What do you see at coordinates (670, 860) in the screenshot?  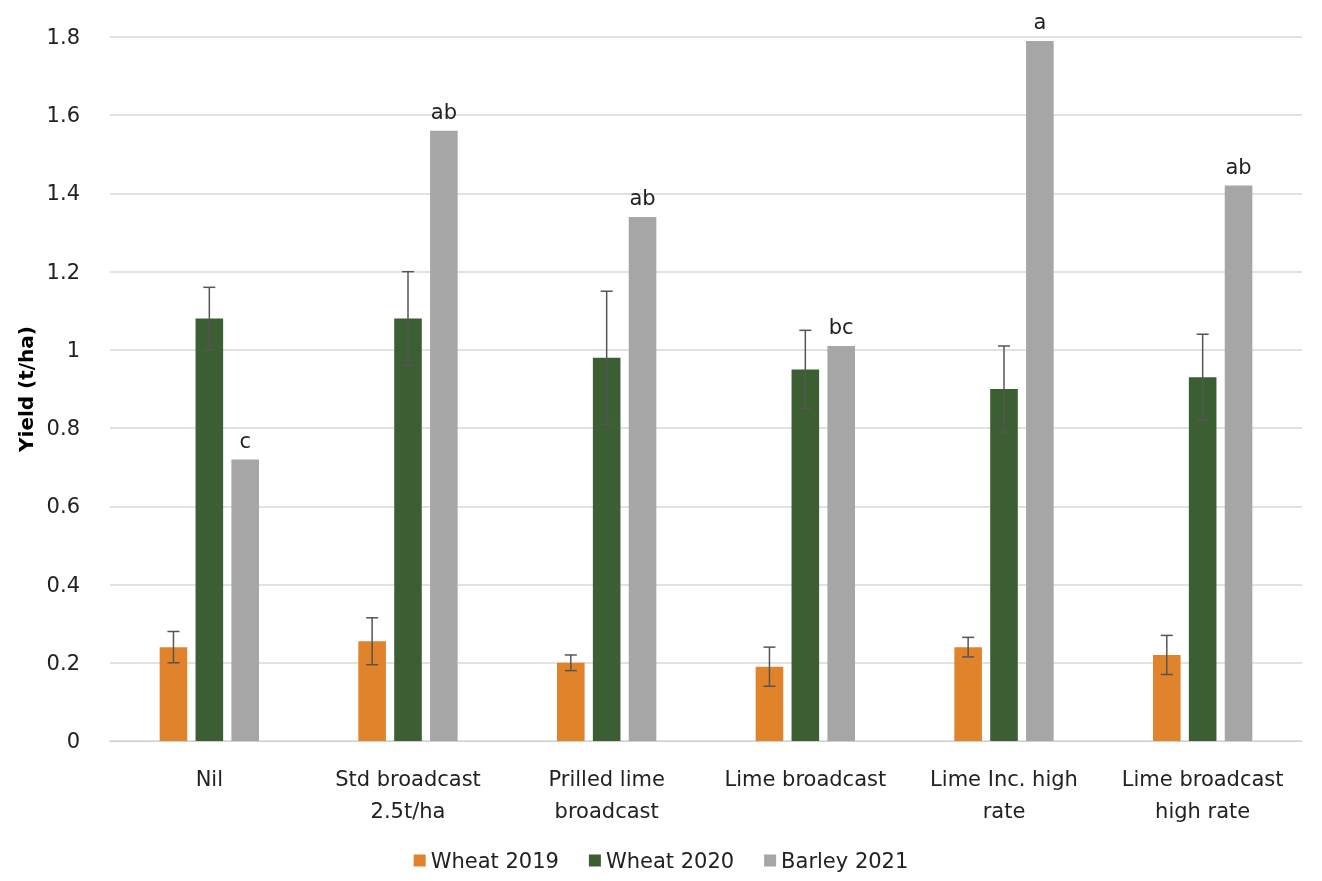 I see `legend-label: Wheat 2020` at bounding box center [670, 860].